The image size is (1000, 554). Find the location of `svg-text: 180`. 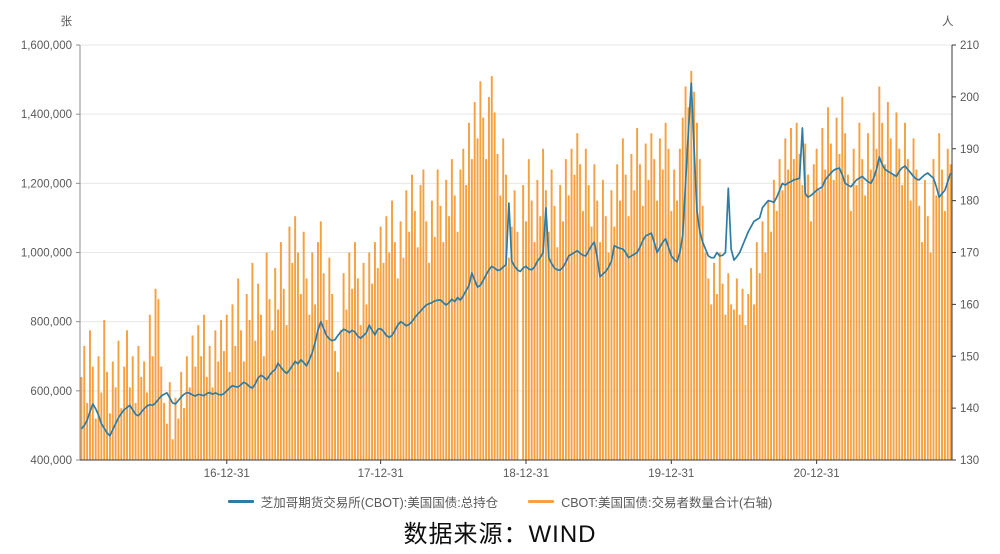

svg-text: 180 is located at coordinates (969, 202).